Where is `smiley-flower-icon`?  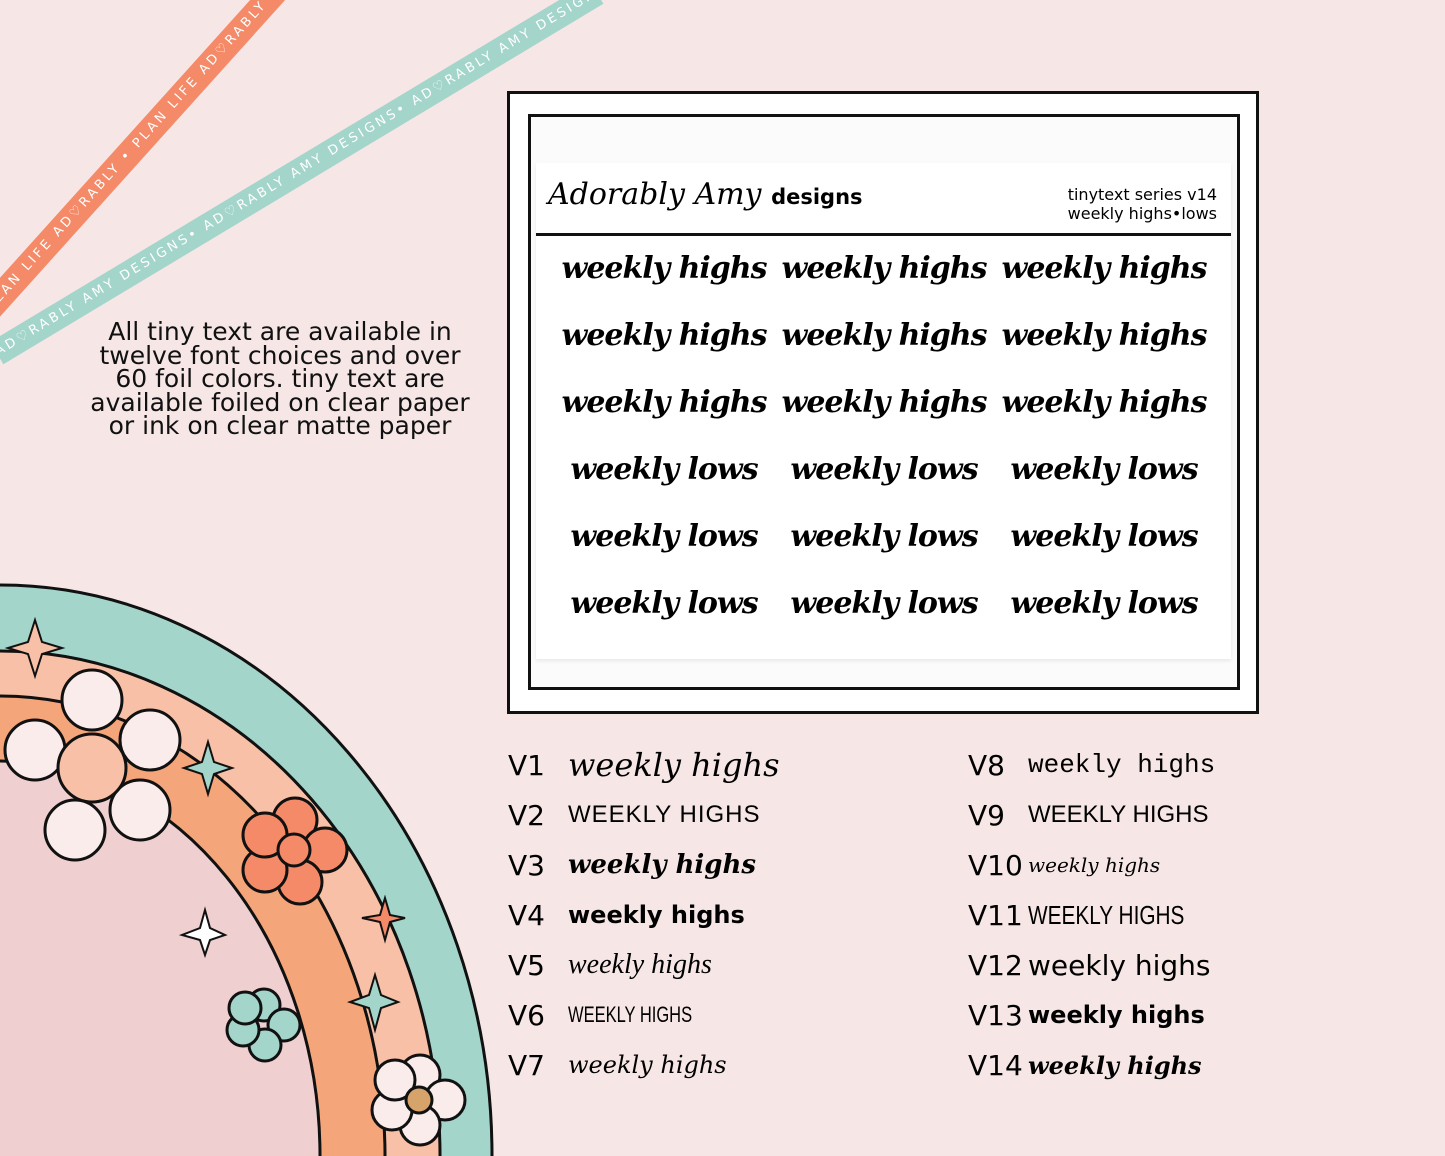
smiley-flower-icon is located at coordinates (92, 765).